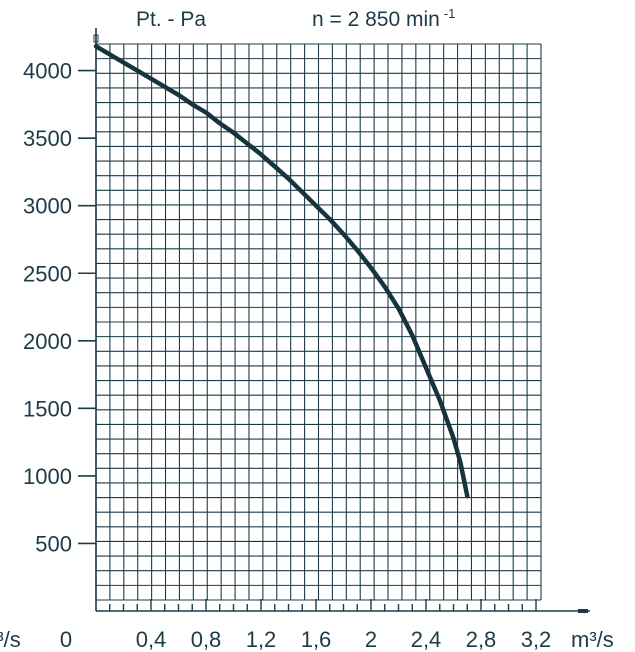 Image resolution: width=635 pixels, height=652 pixels. Describe the element at coordinates (583, 611) in the screenshot. I see `x-axis-marker` at that location.